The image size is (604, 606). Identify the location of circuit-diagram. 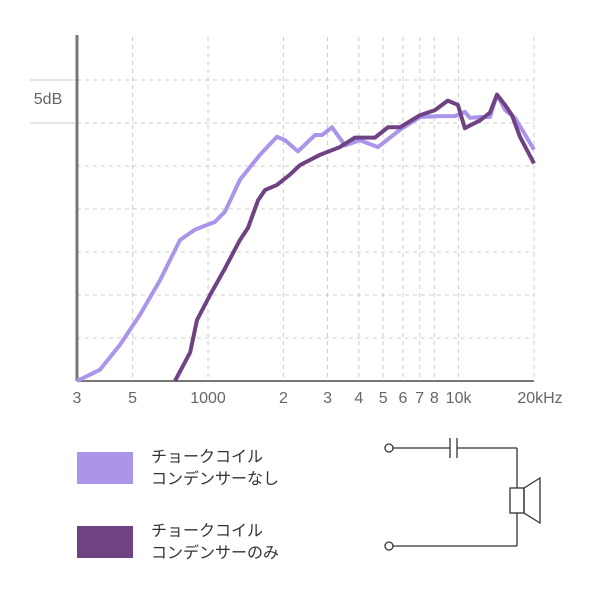
(462, 494).